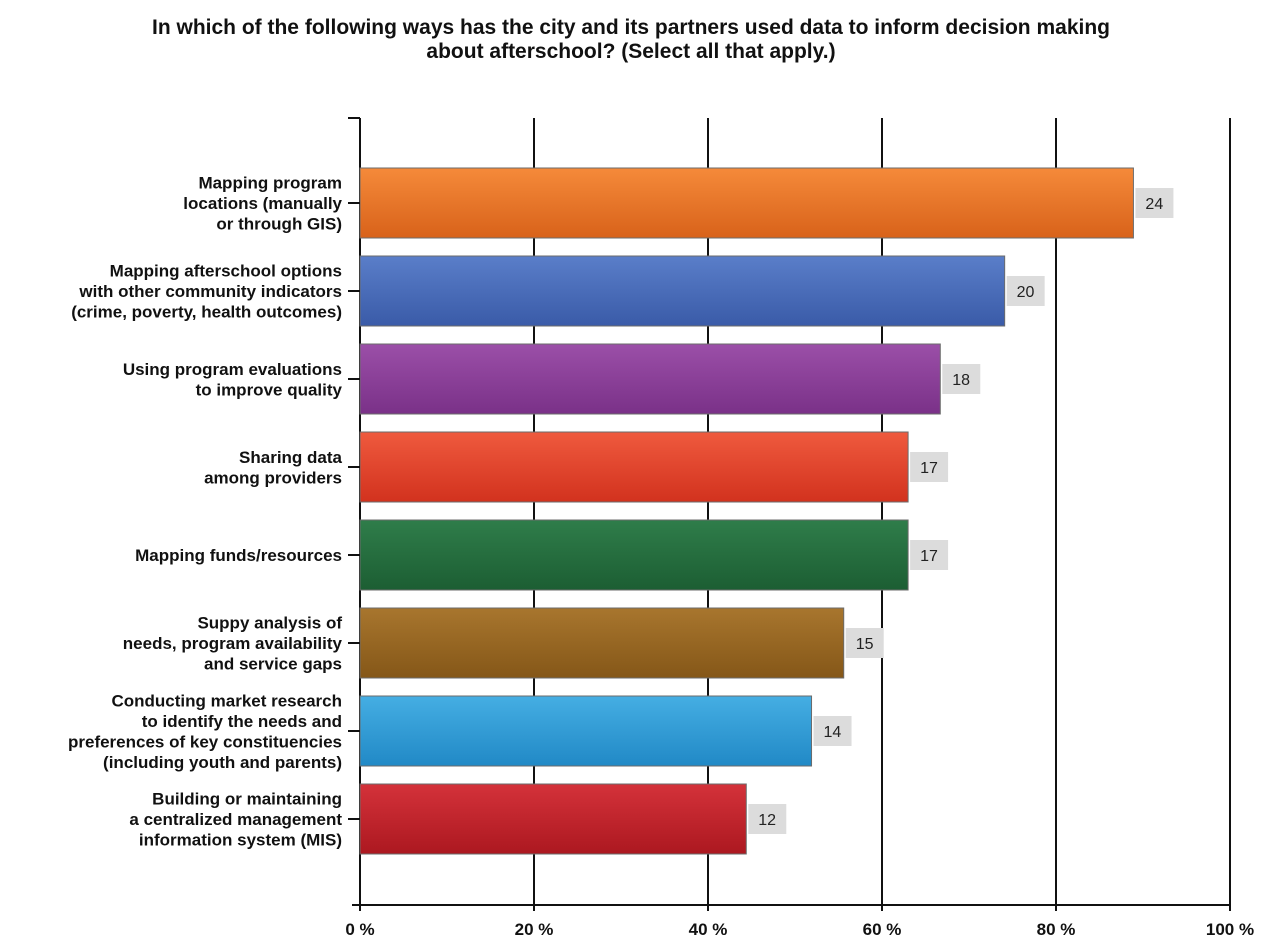 This screenshot has width=1262, height=940. Describe the element at coordinates (240, 840) in the screenshot. I see `category-label: information system (MIS)` at that location.